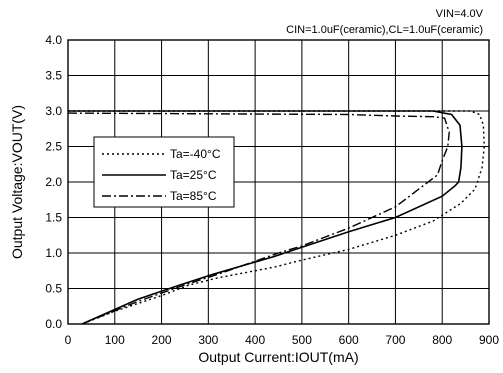 The image size is (503, 373). I want to click on legend: Ta=-40°C Ta=25°C Ta=85°C, so click(164, 172).